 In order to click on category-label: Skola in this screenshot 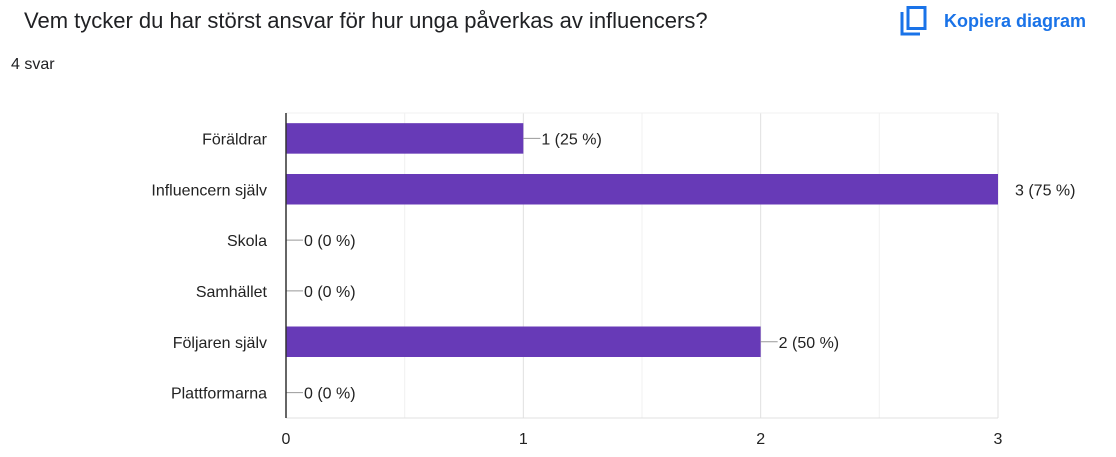, I will do `click(247, 241)`.